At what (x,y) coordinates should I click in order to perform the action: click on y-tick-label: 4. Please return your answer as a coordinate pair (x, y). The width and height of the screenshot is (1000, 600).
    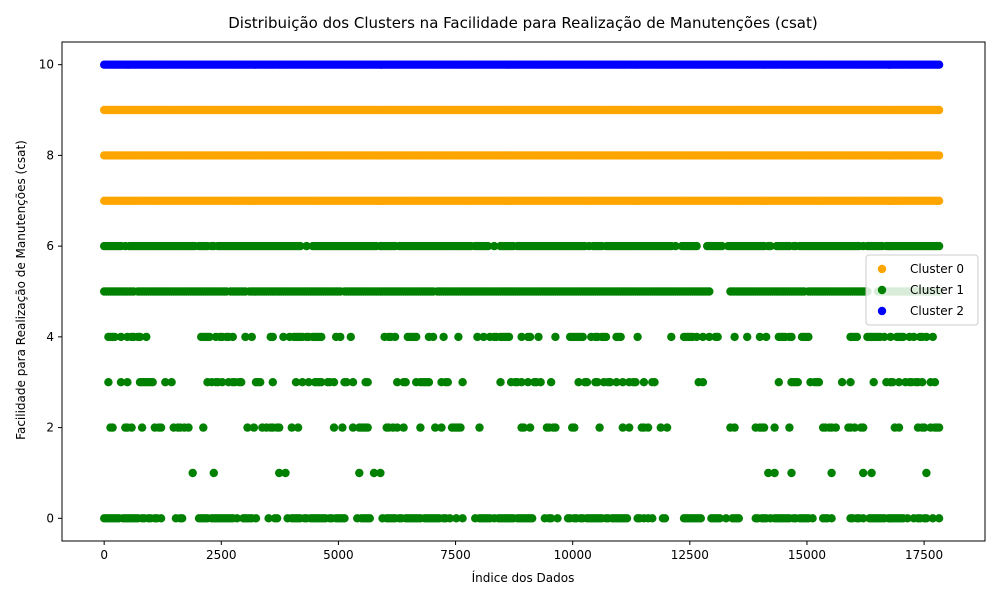
    Looking at the image, I should click on (50, 337).